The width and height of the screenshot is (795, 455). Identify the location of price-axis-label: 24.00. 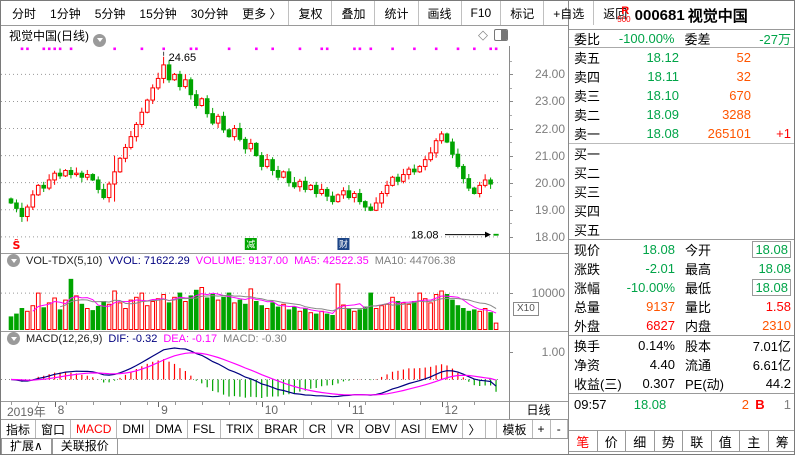
(549, 74).